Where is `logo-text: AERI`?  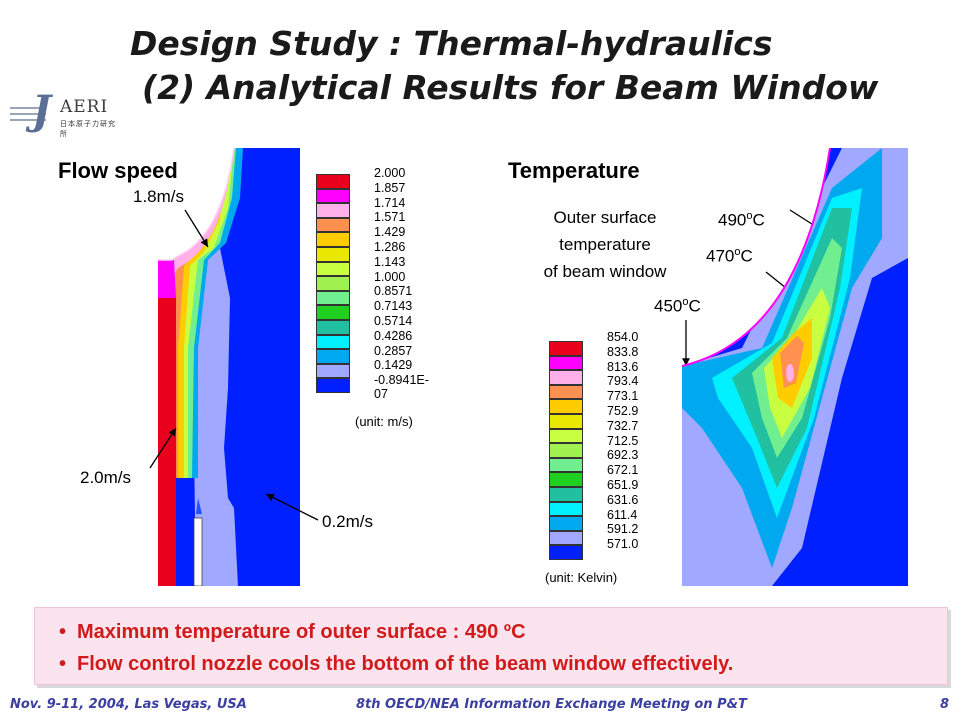
logo-text: AERI is located at coordinates (84, 107).